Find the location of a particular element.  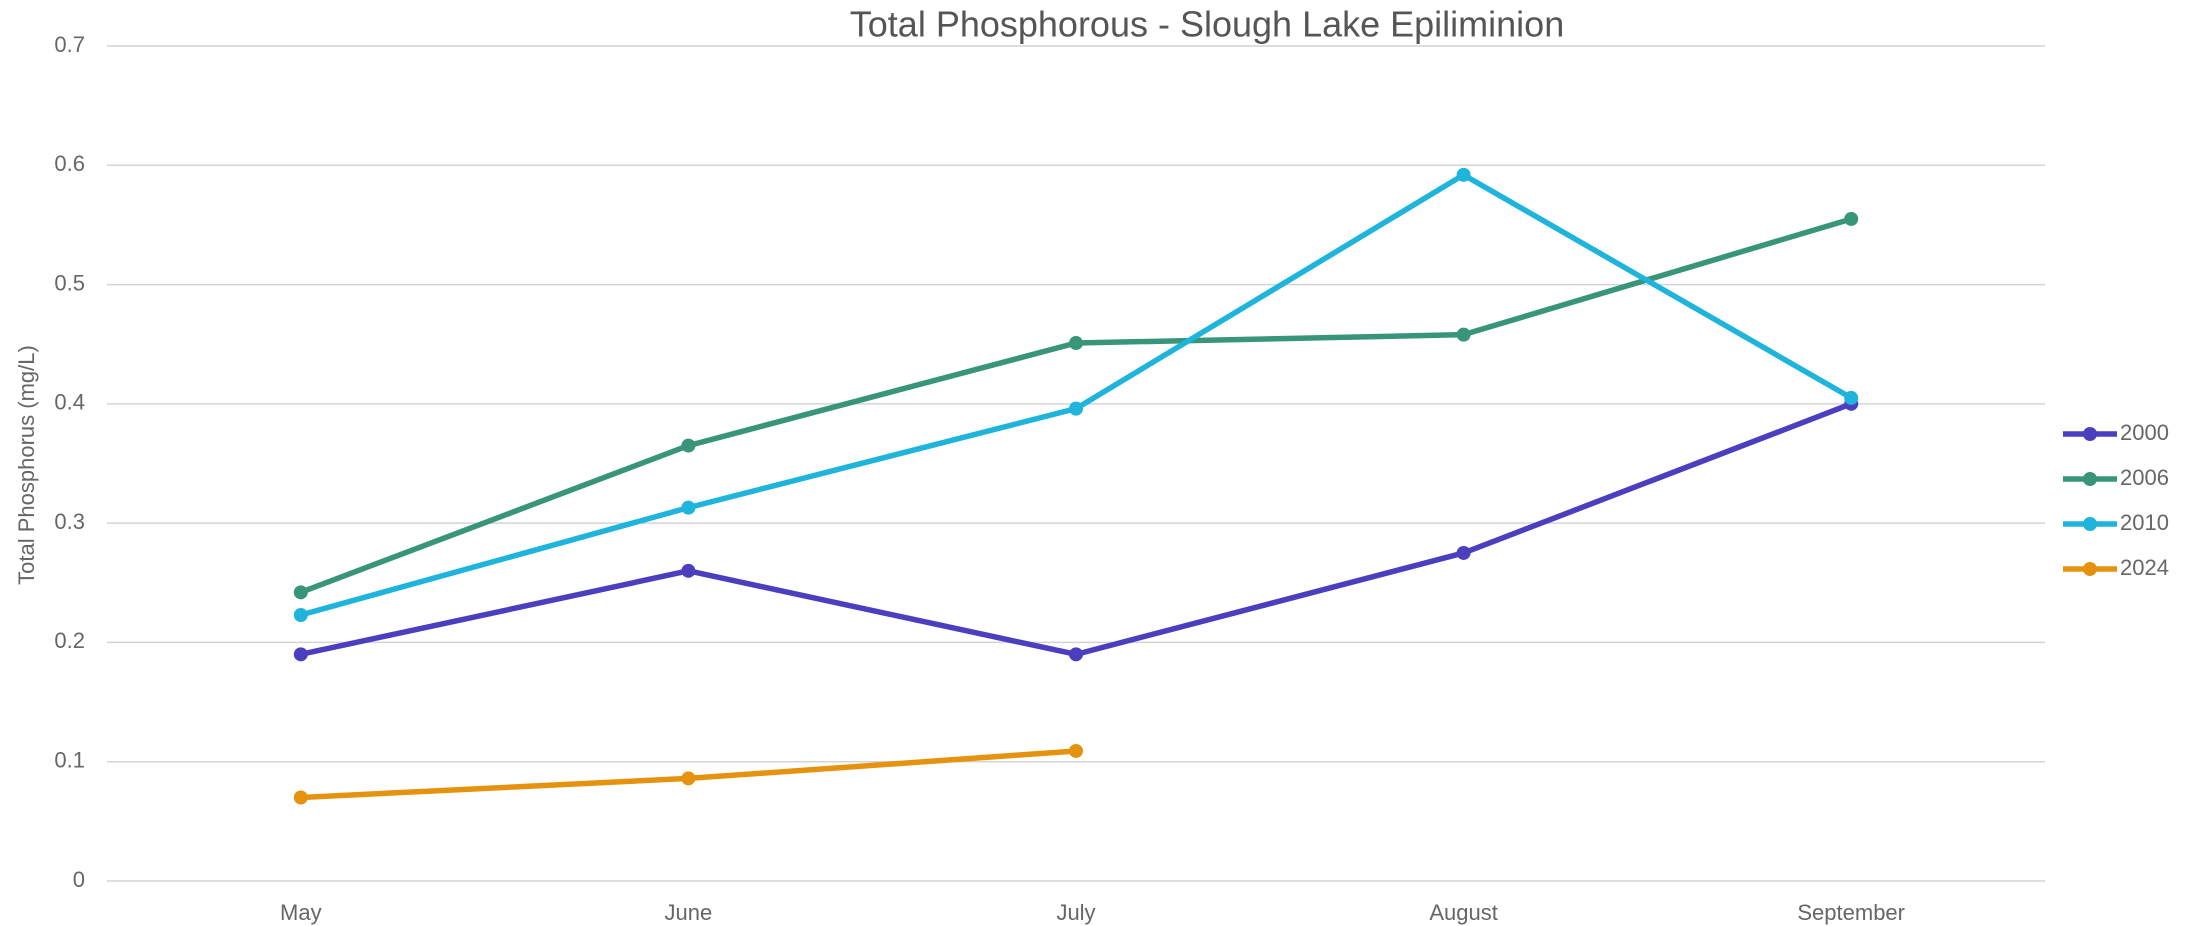

y-tick-label: 0.6 is located at coordinates (69, 163).